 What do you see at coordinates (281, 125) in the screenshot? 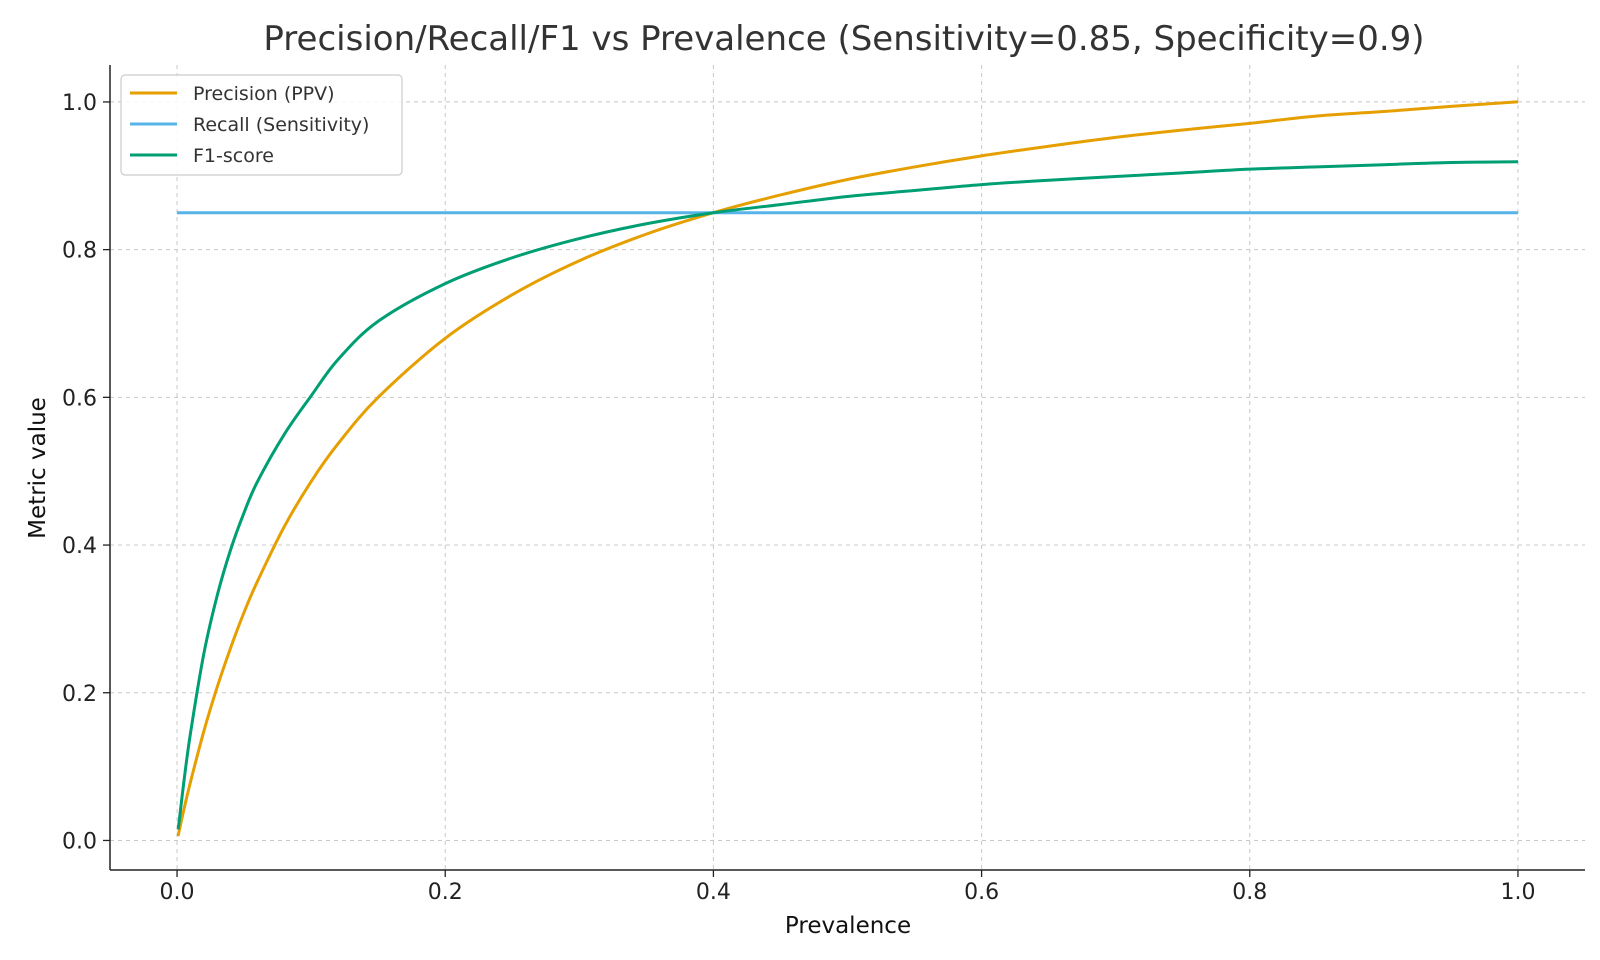
I see `legend-item-recall-label: Recall (Sensitivity)` at bounding box center [281, 125].